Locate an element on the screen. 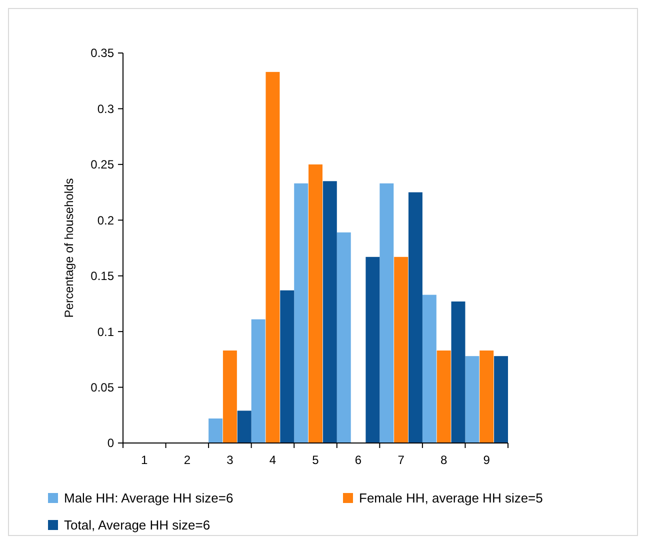  x-tick-label: 8 is located at coordinates (444, 460).